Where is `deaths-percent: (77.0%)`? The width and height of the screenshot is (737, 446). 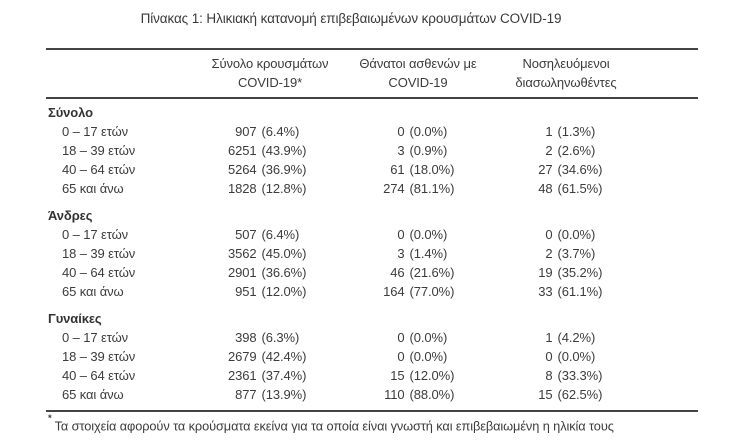 deaths-percent: (77.0%) is located at coordinates (432, 291).